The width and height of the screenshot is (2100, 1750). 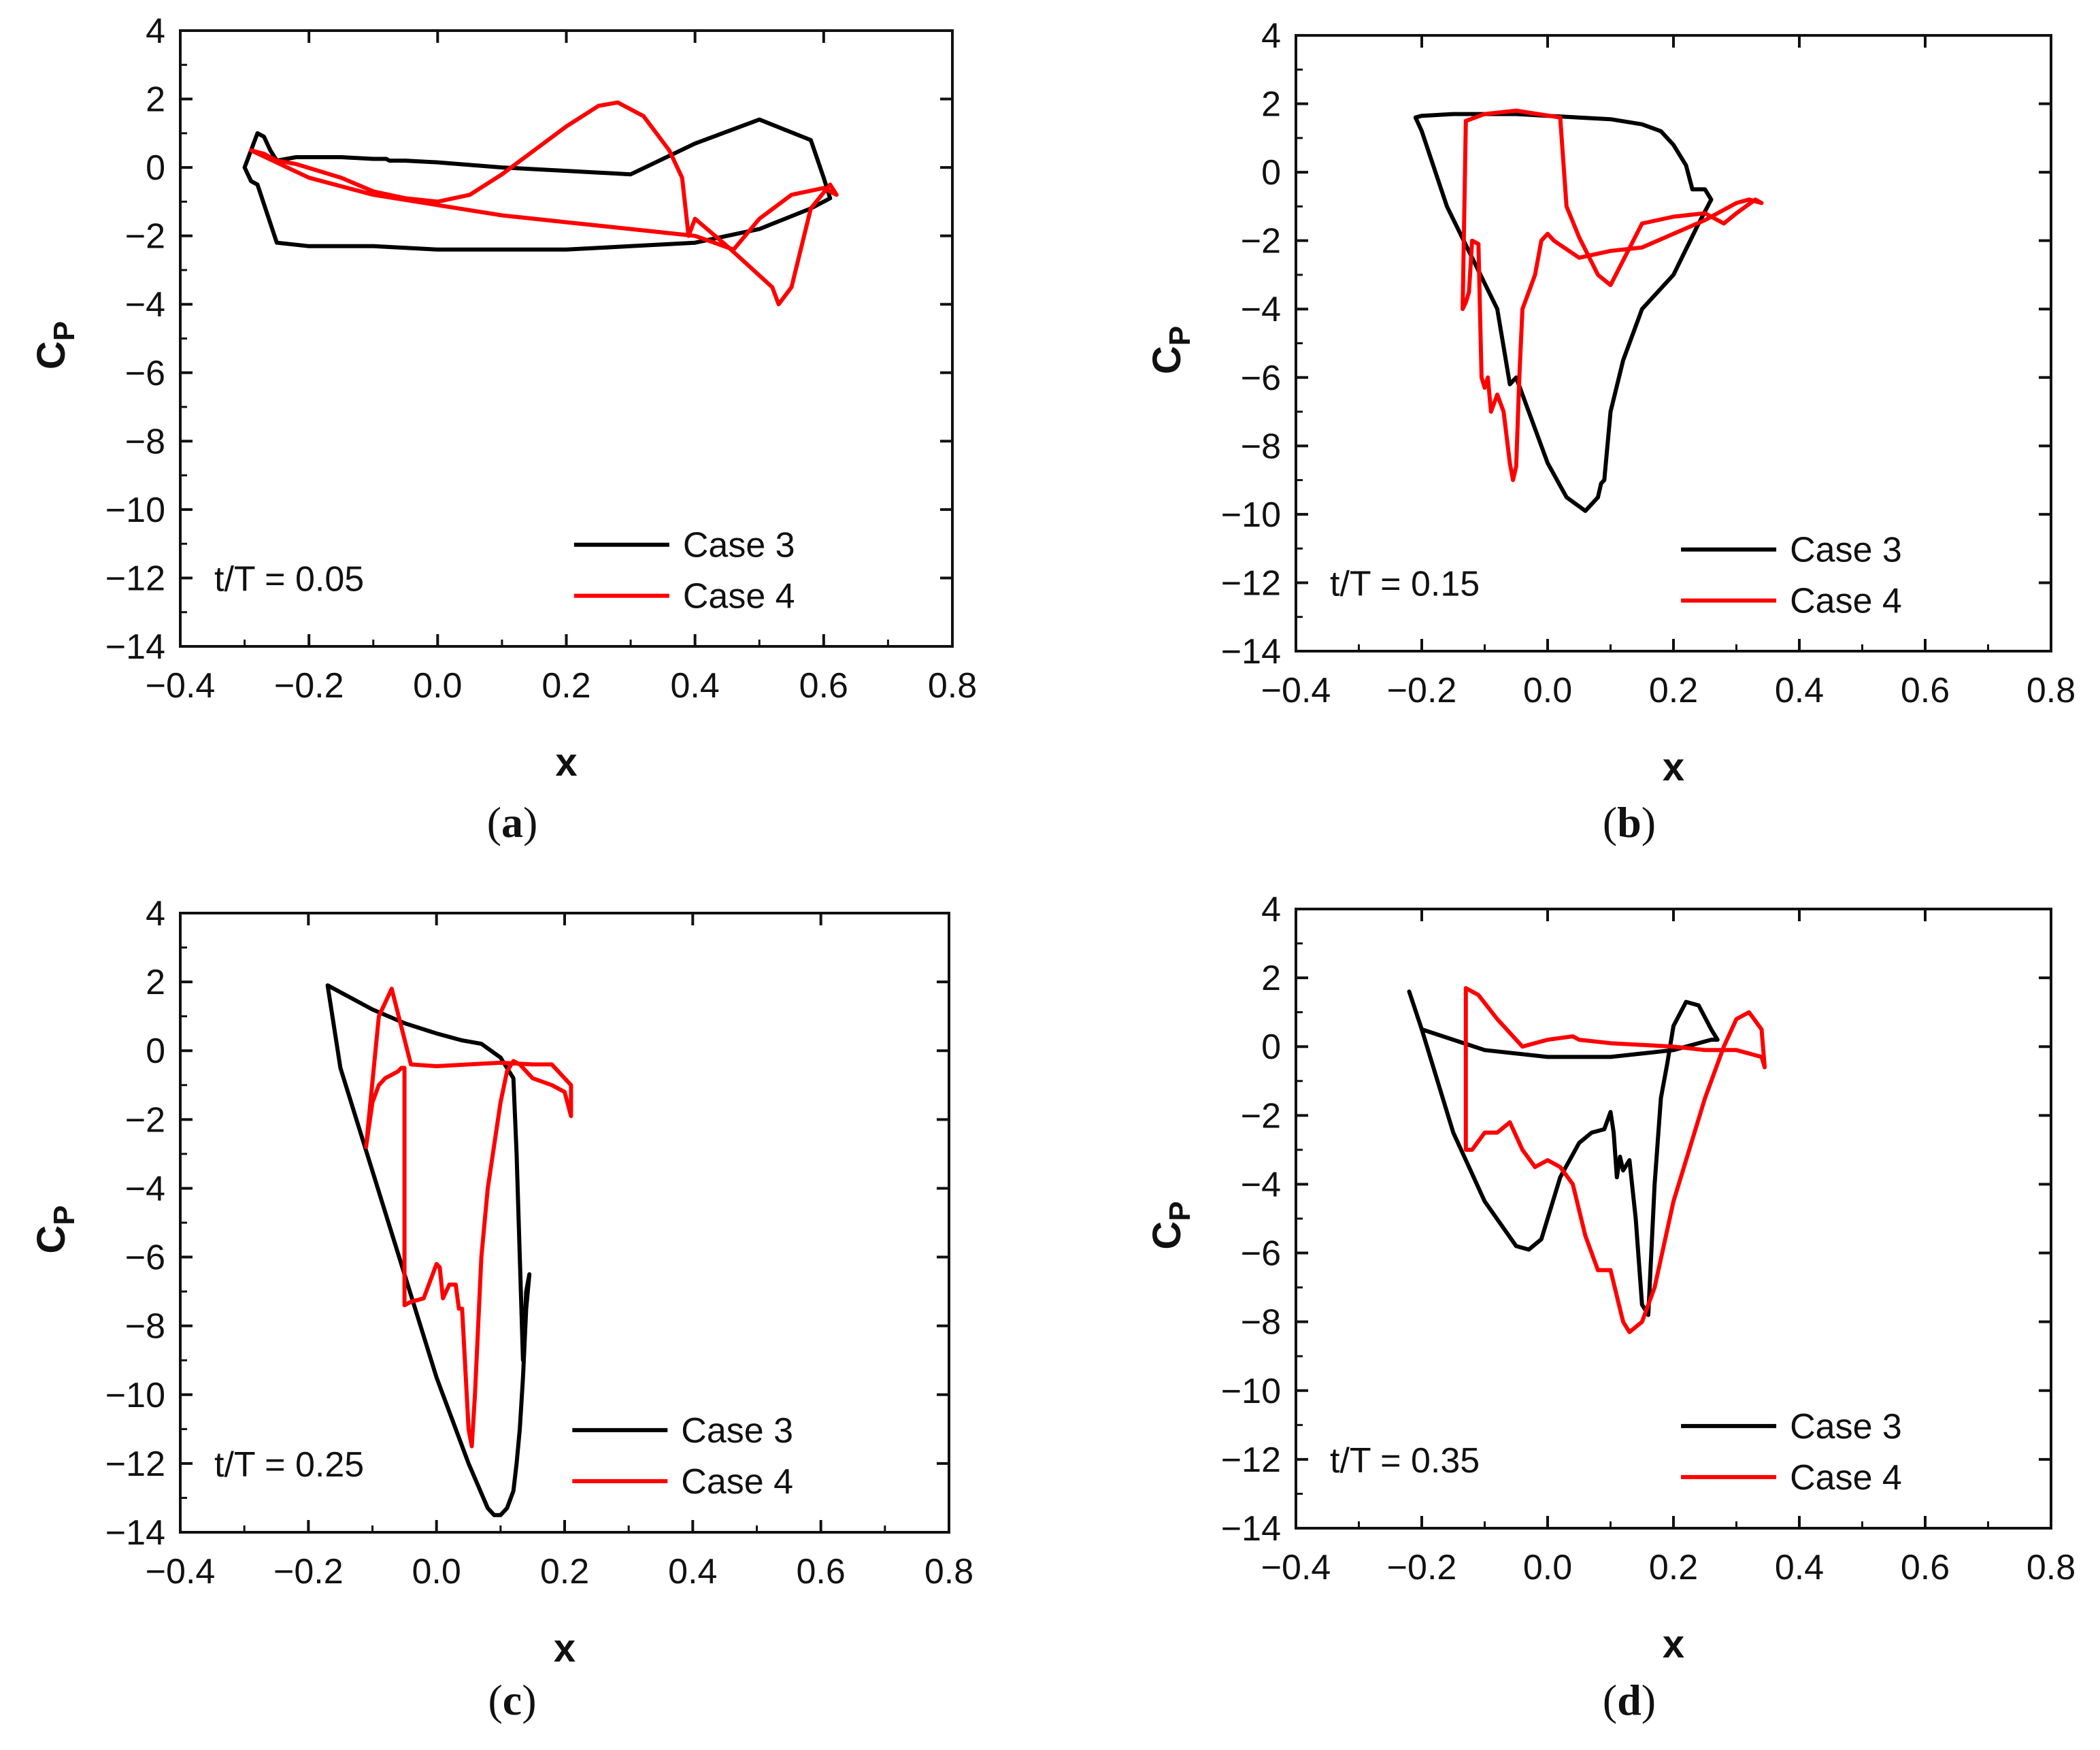 I want to click on y-axis-title-sub: P, so click(x=64, y=331).